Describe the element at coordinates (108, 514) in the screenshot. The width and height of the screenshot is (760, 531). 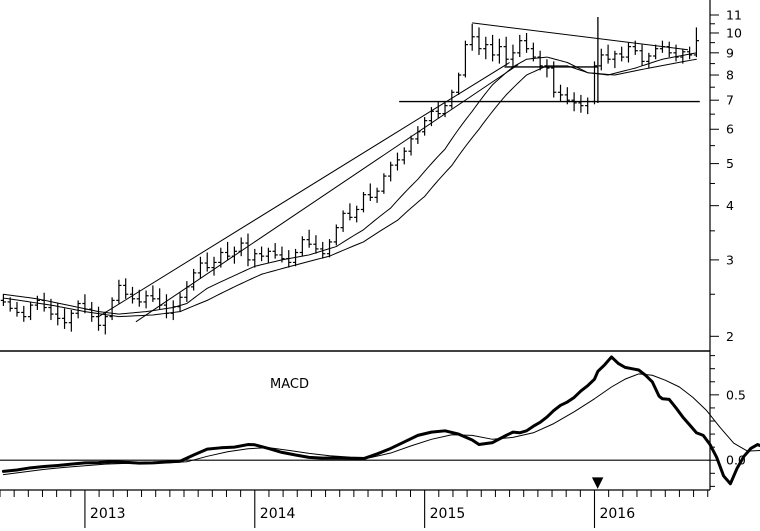
I see `x-axis-year-label: 2013` at that location.